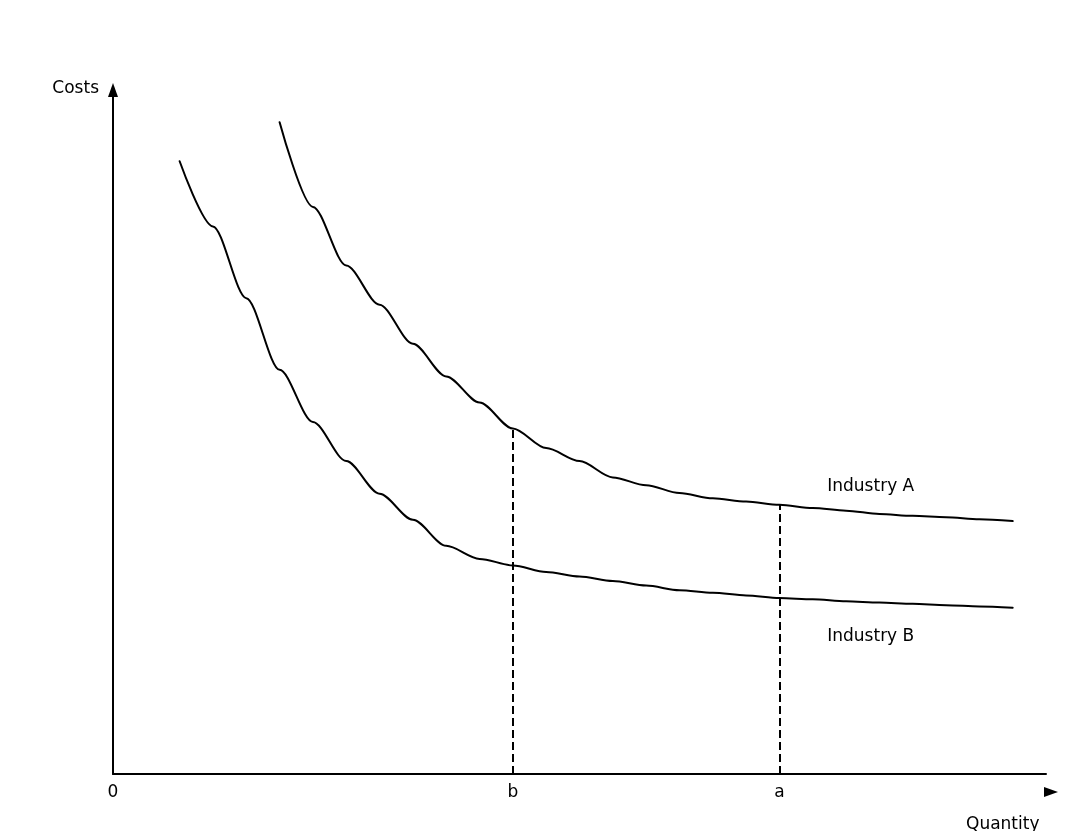 The width and height of the screenshot is (1068, 831). What do you see at coordinates (871, 484) in the screenshot?
I see `series-label: Industry A` at bounding box center [871, 484].